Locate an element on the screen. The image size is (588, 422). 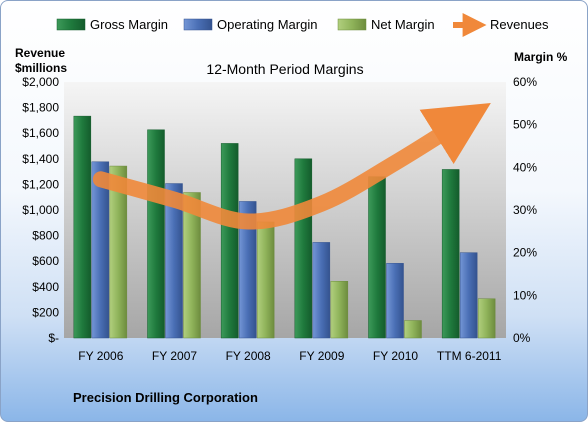
category-label: FY 2007 is located at coordinates (174, 356).